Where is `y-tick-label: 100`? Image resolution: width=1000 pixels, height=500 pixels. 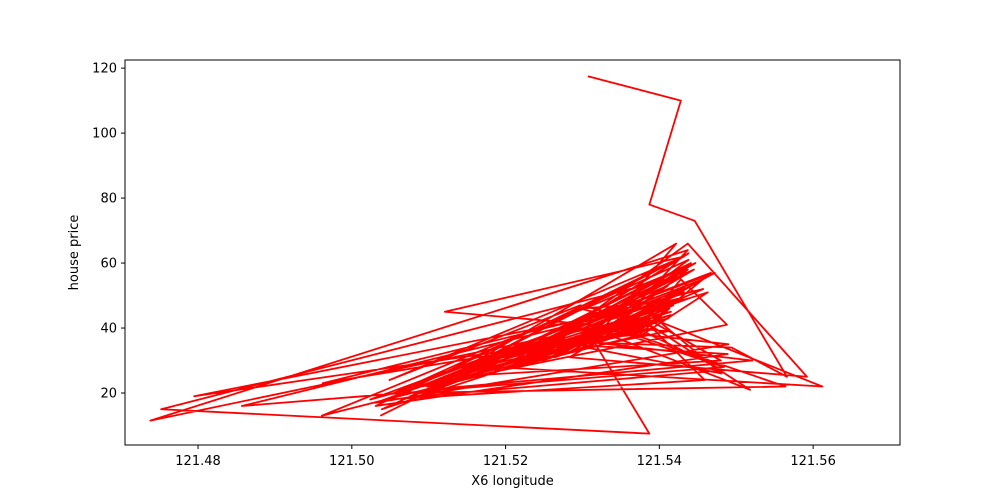
y-tick-label: 100 is located at coordinates (104, 134).